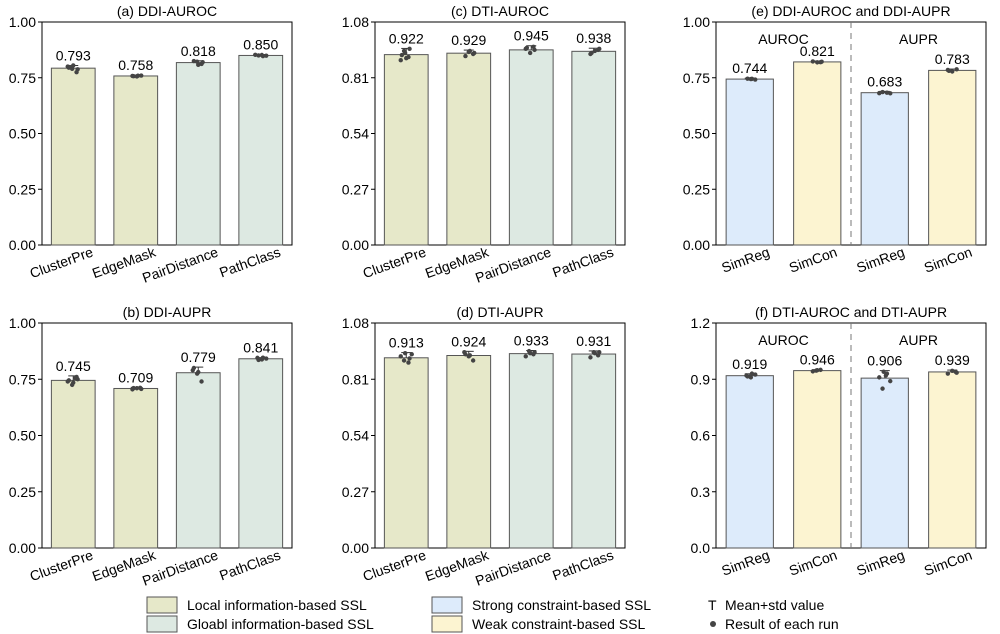 Image resolution: width=1000 pixels, height=634 pixels. What do you see at coordinates (701, 323) in the screenshot?
I see `y-tick-label: 1.2` at bounding box center [701, 323].